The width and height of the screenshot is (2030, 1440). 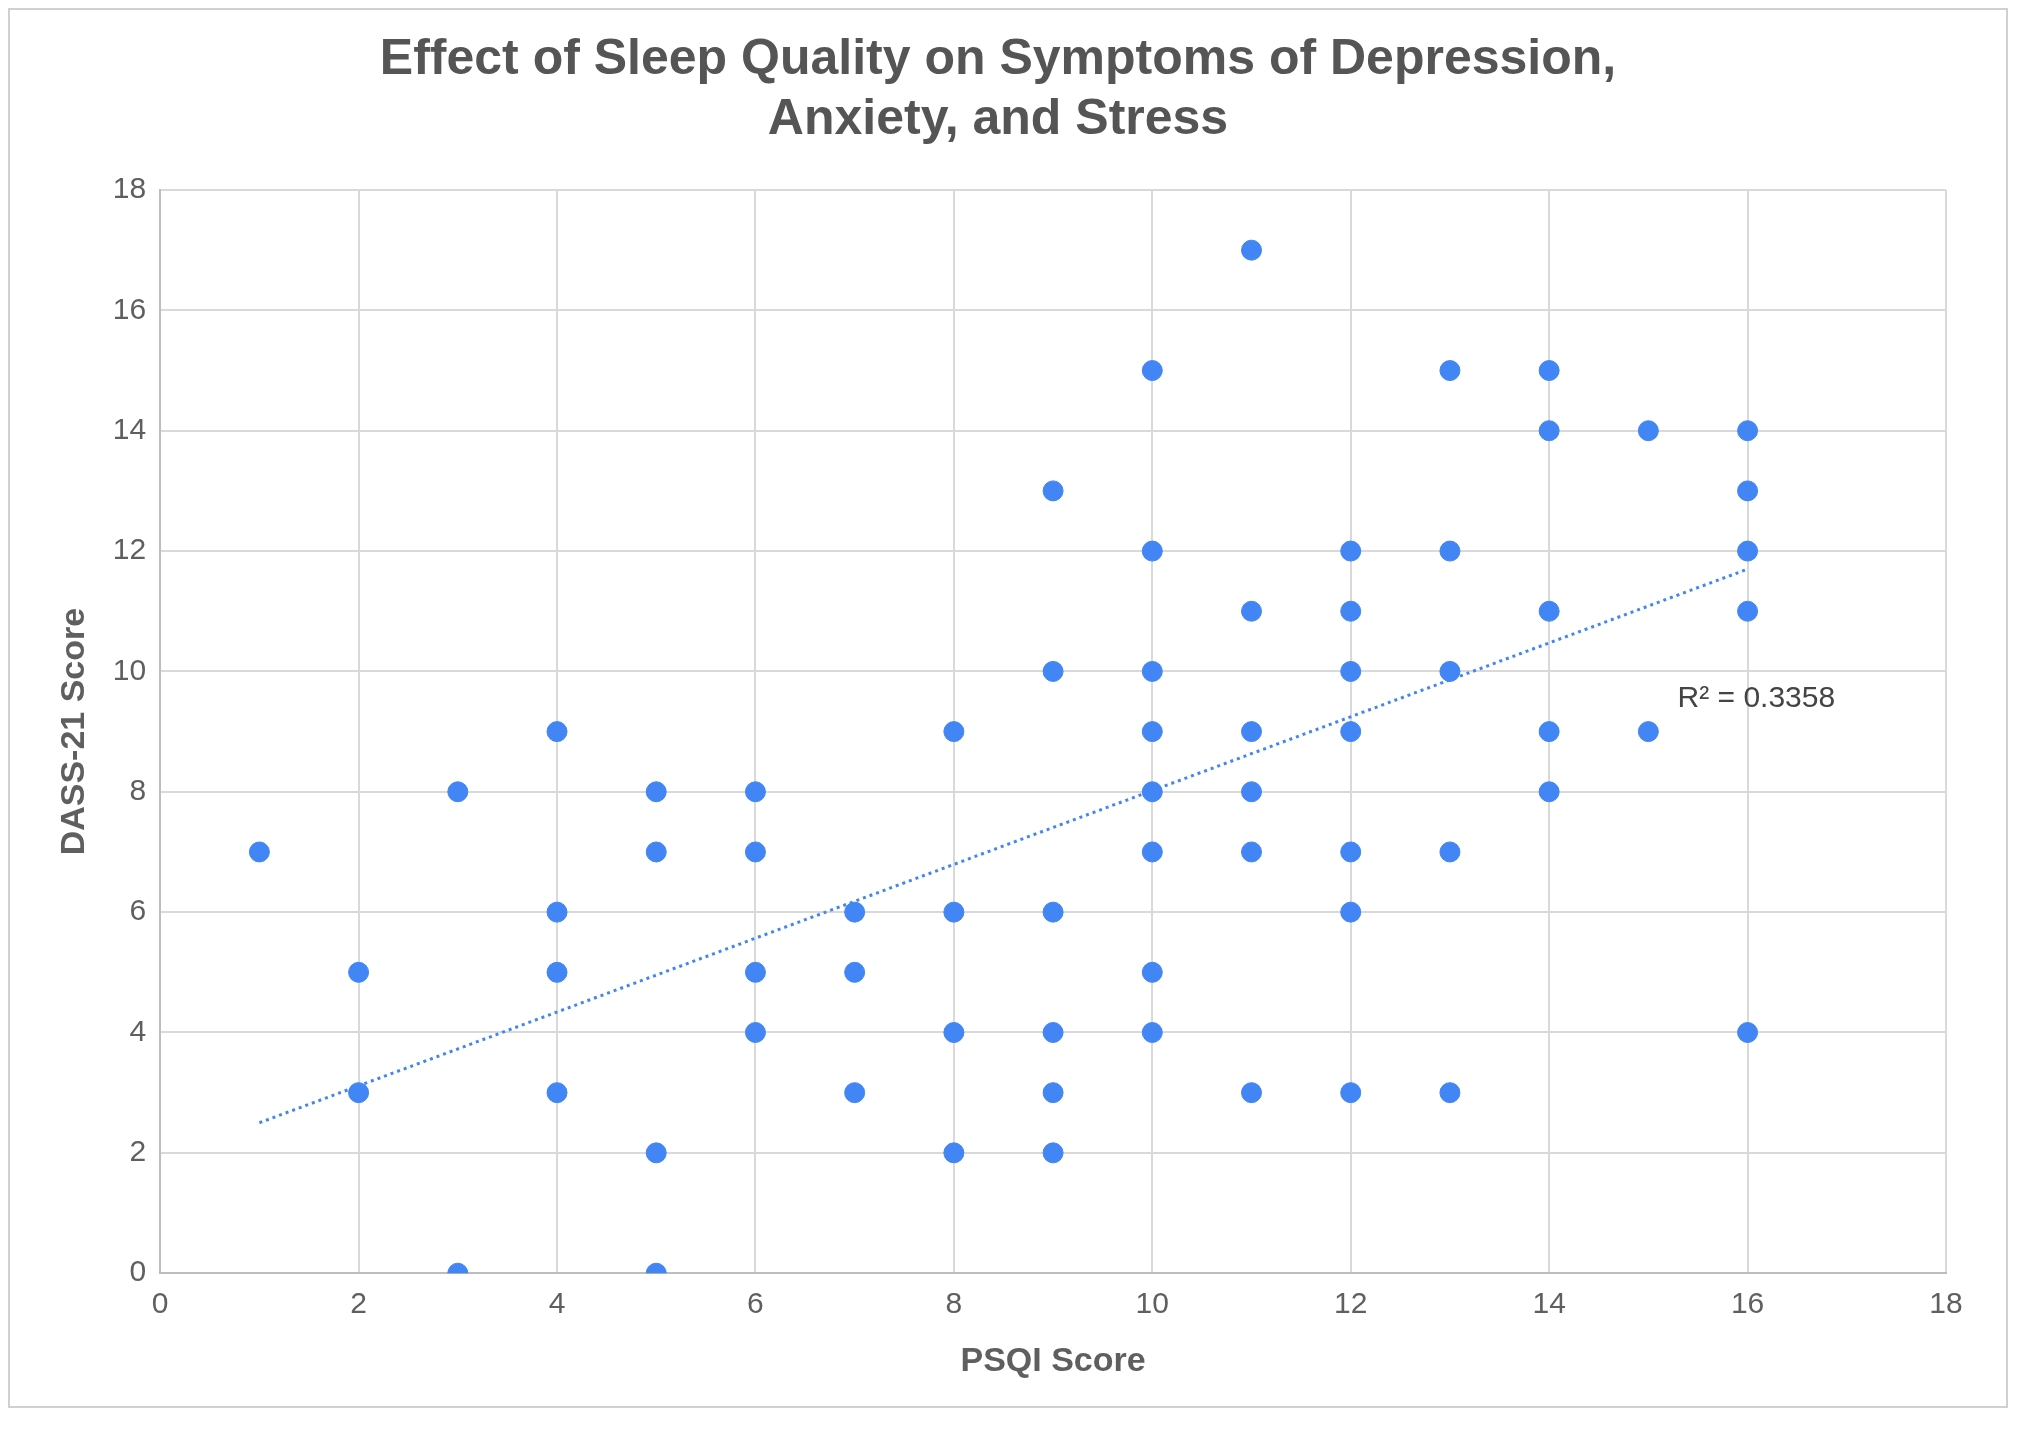 What do you see at coordinates (138, 1151) in the screenshot?
I see `y-tick-label: 2` at bounding box center [138, 1151].